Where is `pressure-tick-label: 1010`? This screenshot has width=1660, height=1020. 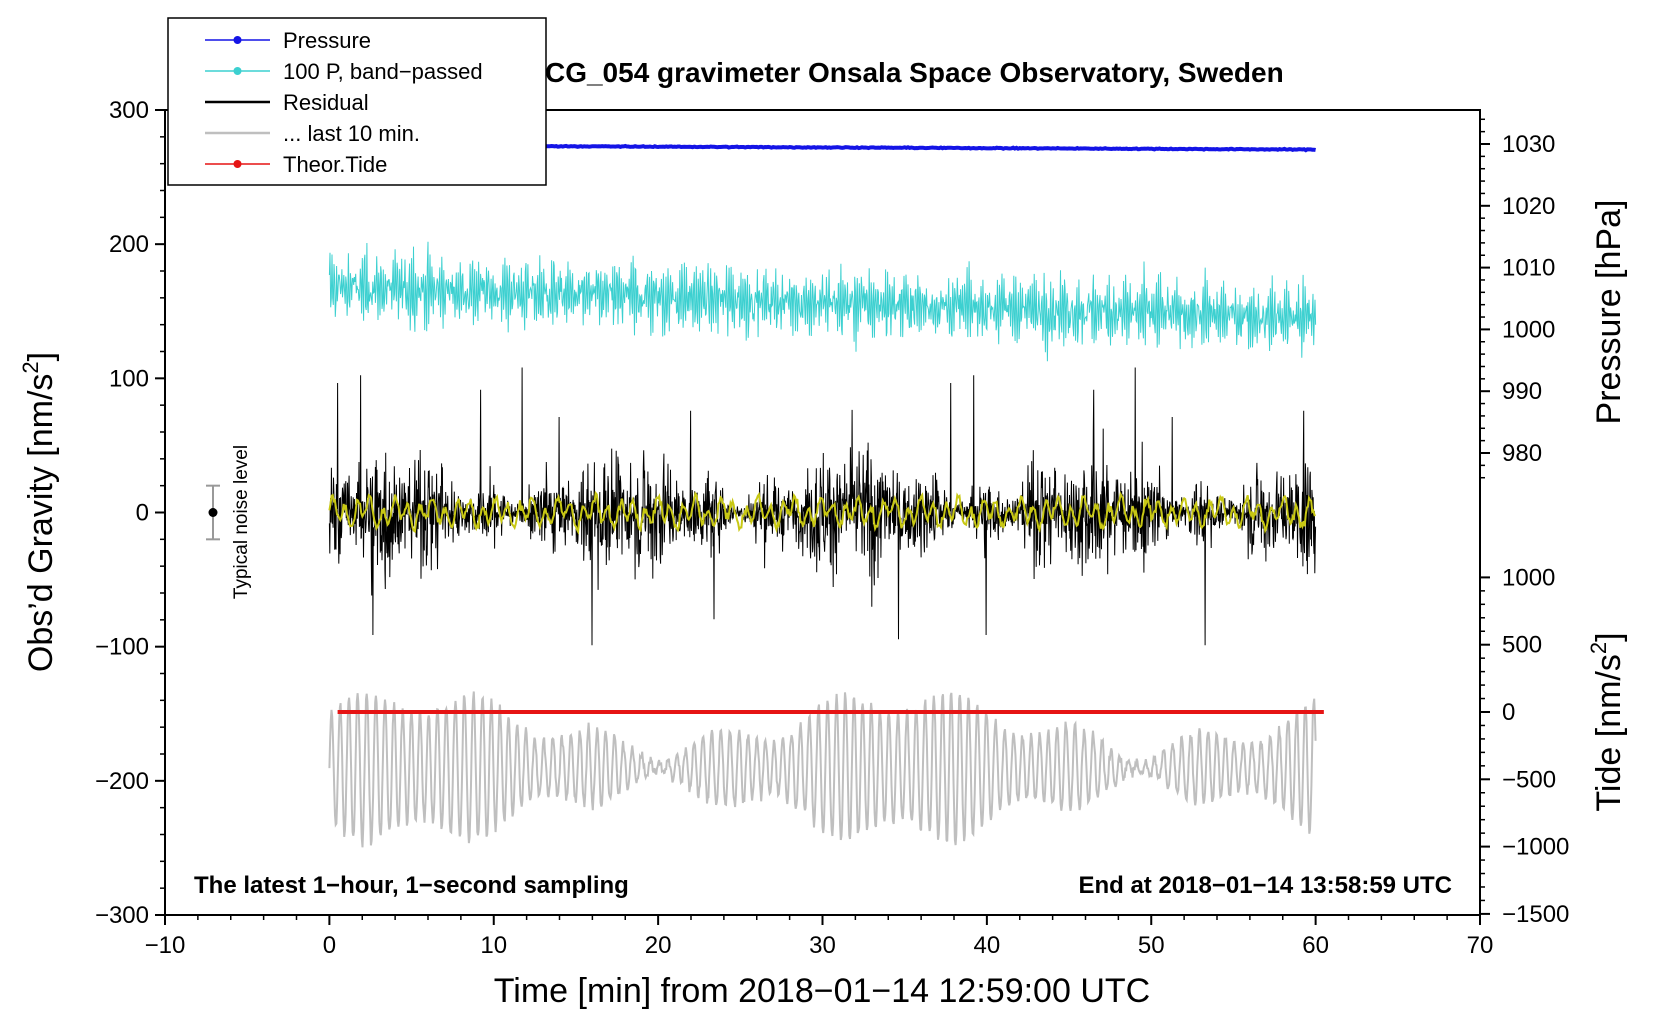 pressure-tick-label: 1010 is located at coordinates (1528, 268).